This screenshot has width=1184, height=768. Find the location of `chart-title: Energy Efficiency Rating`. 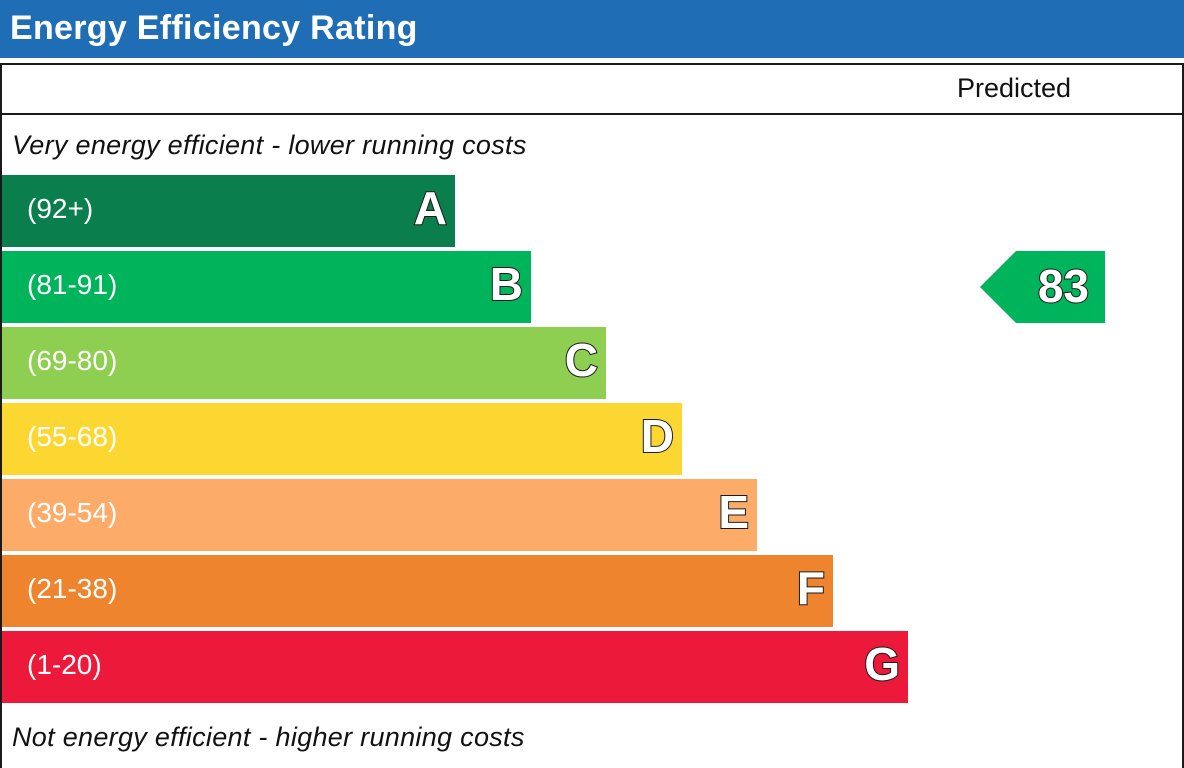

chart-title: Energy Efficiency Rating is located at coordinates (214, 28).